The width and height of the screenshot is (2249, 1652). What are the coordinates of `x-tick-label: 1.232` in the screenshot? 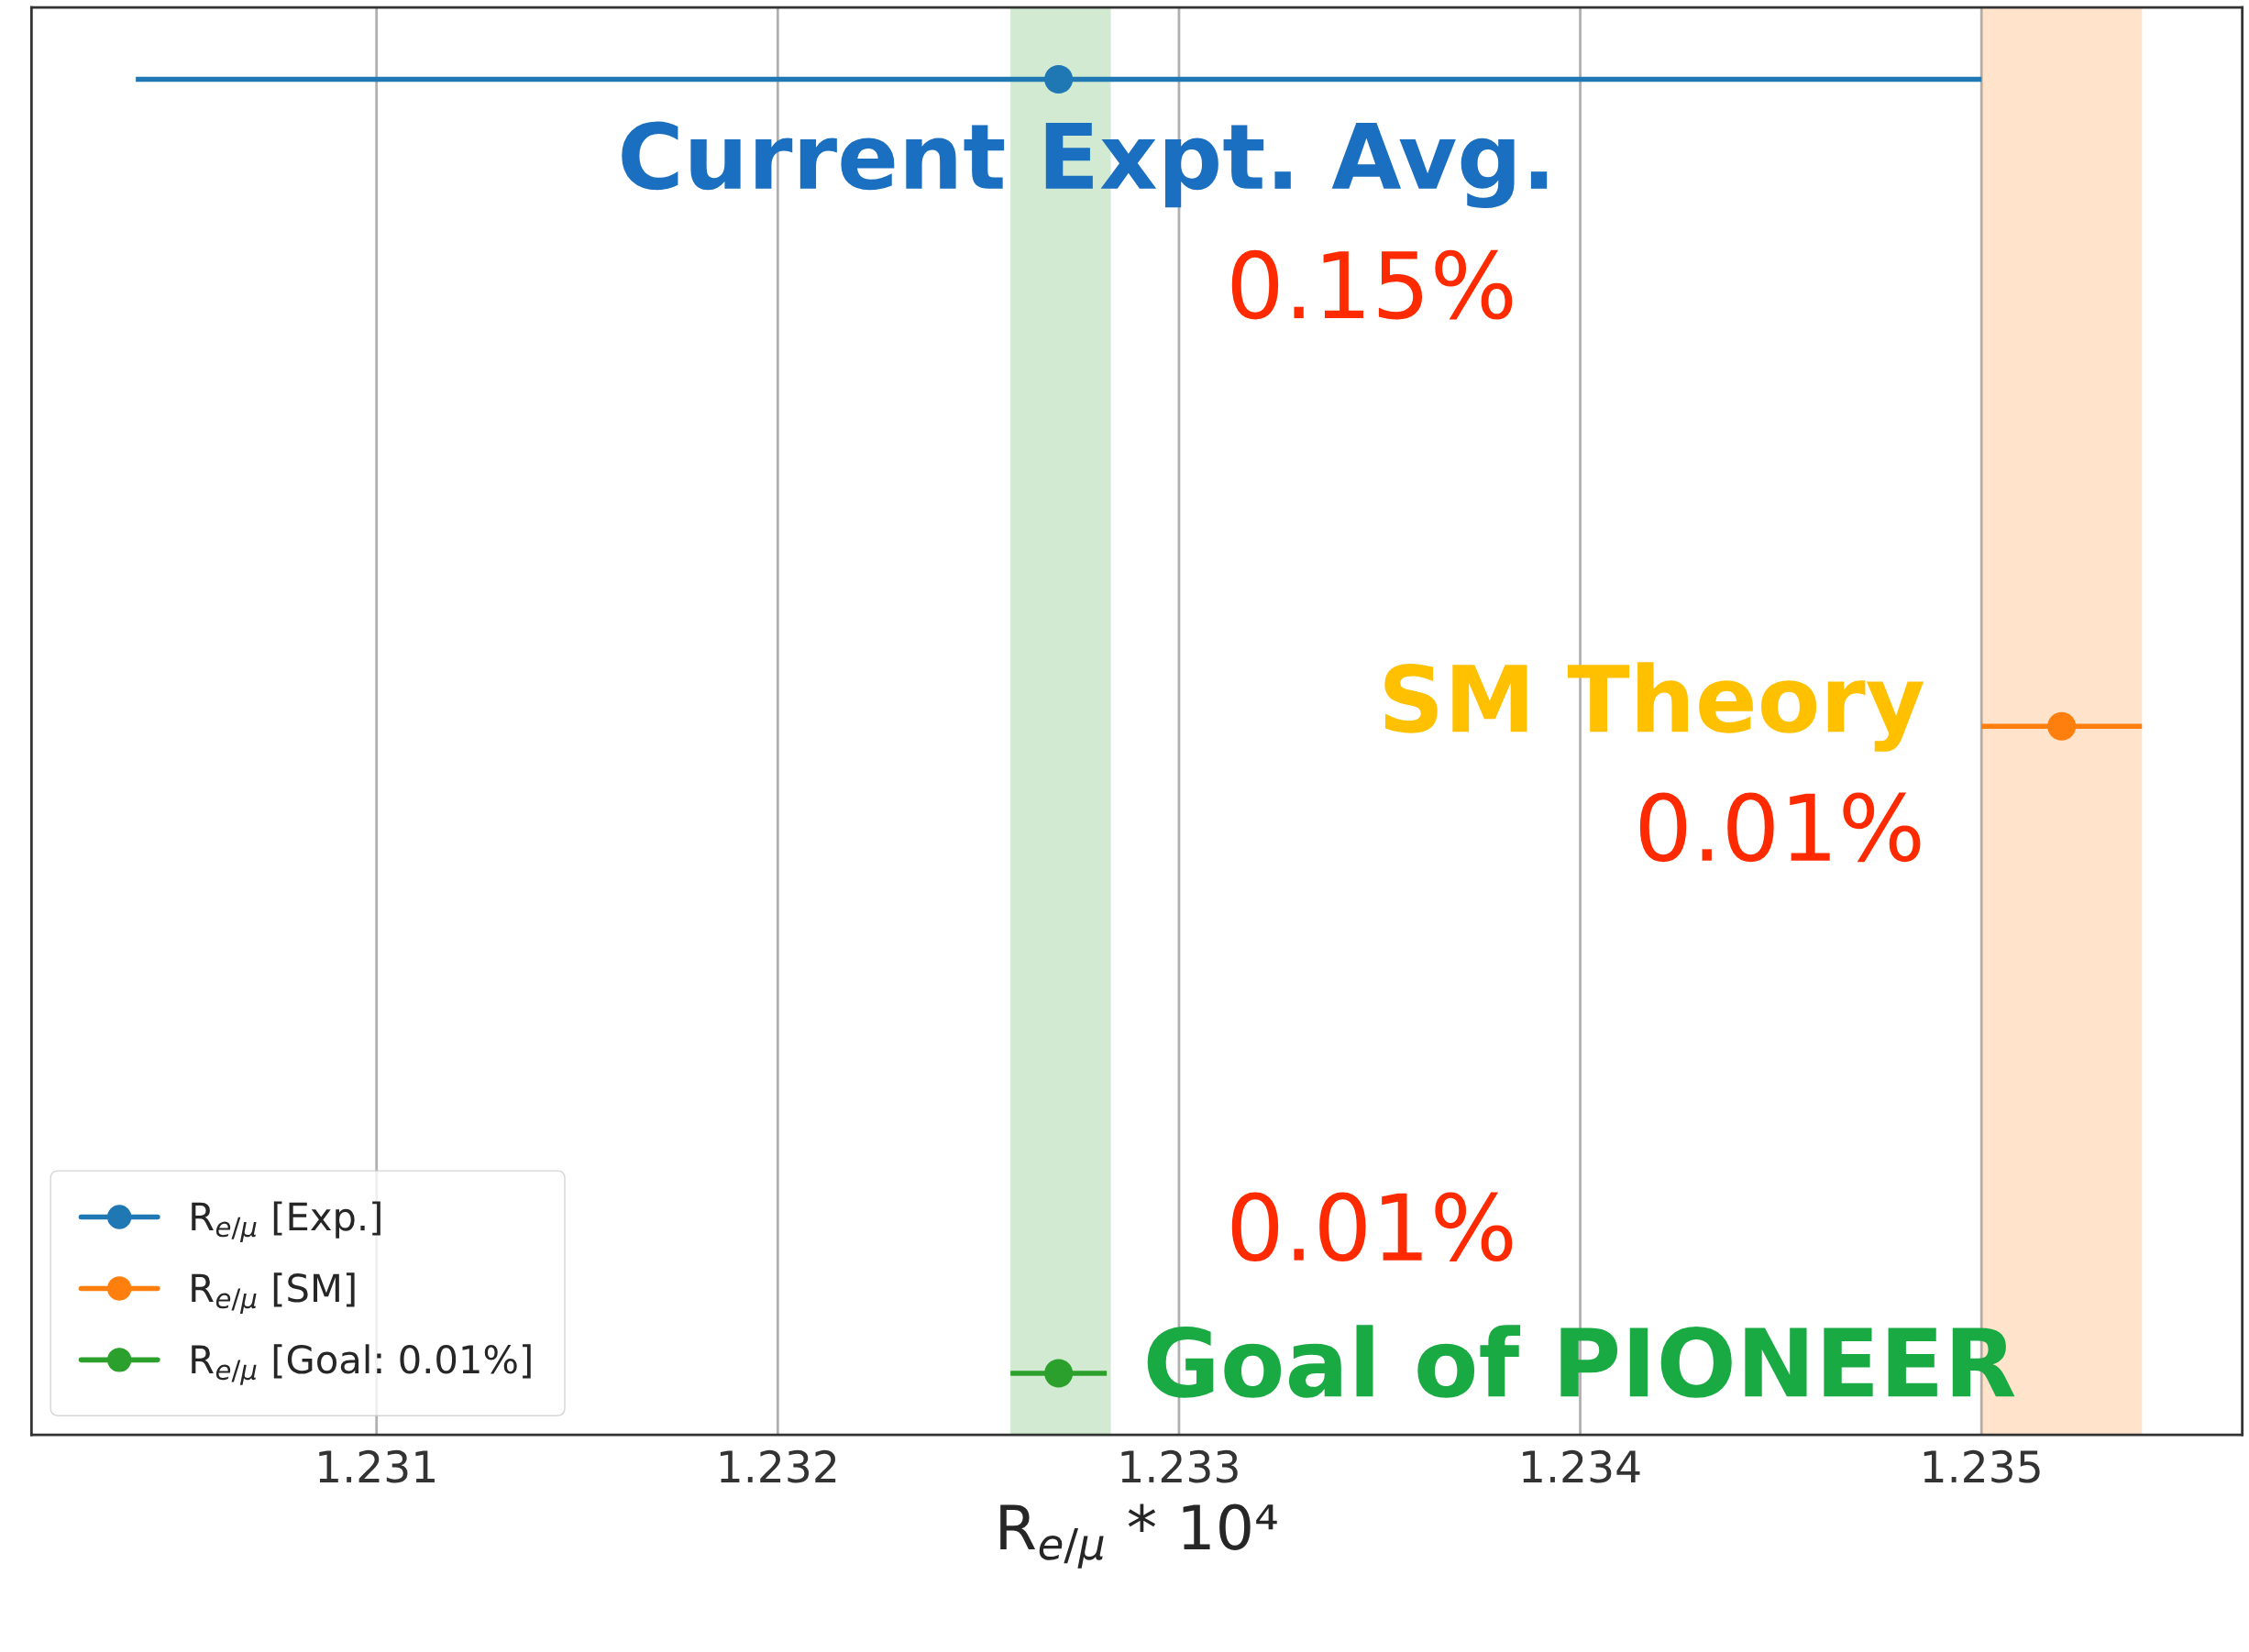 It's located at (778, 1466).